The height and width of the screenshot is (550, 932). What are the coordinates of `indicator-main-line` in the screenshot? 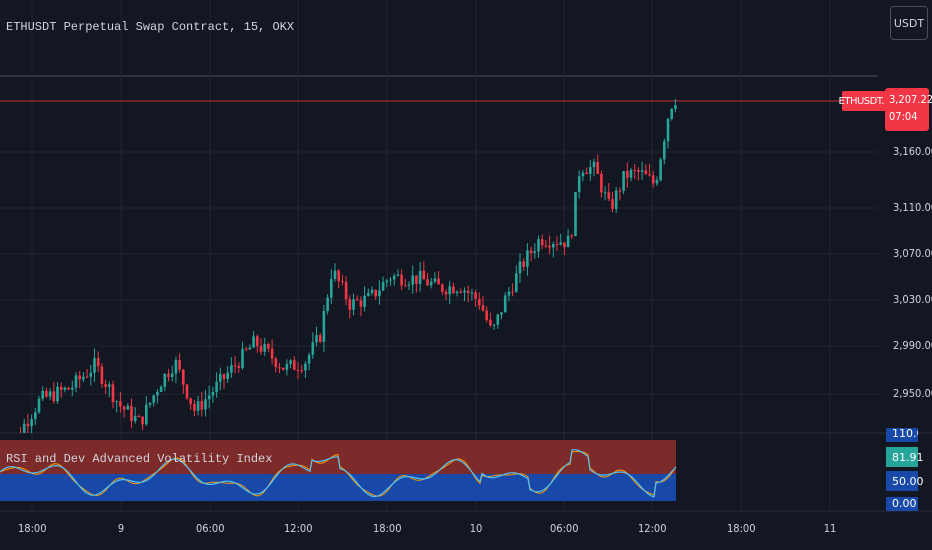 It's located at (338, 473).